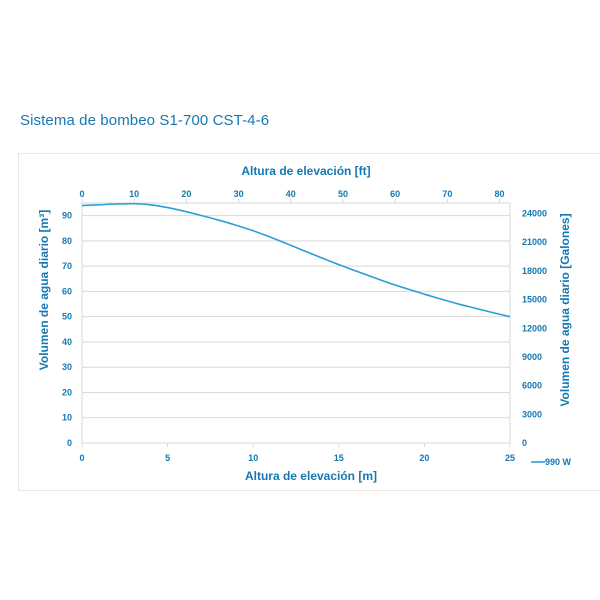 This screenshot has width=600, height=600. I want to click on legend: 990 W, so click(551, 462).